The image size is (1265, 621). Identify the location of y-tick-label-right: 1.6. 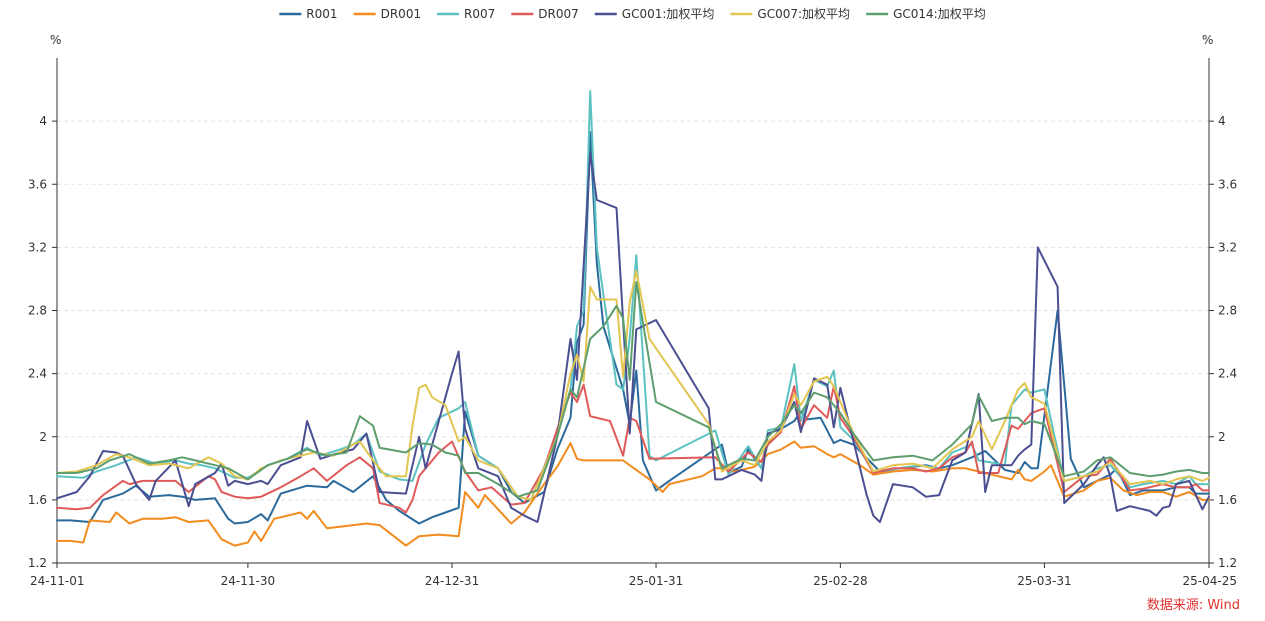
(1227, 500).